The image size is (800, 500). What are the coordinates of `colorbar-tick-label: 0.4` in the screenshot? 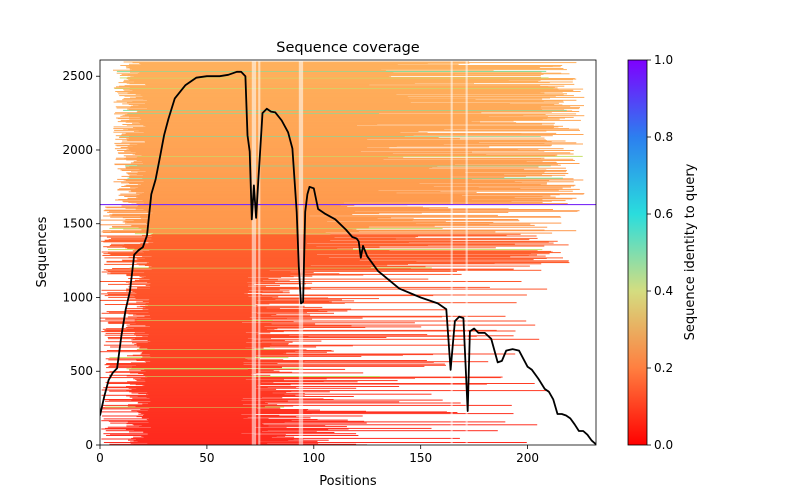 It's located at (663, 291).